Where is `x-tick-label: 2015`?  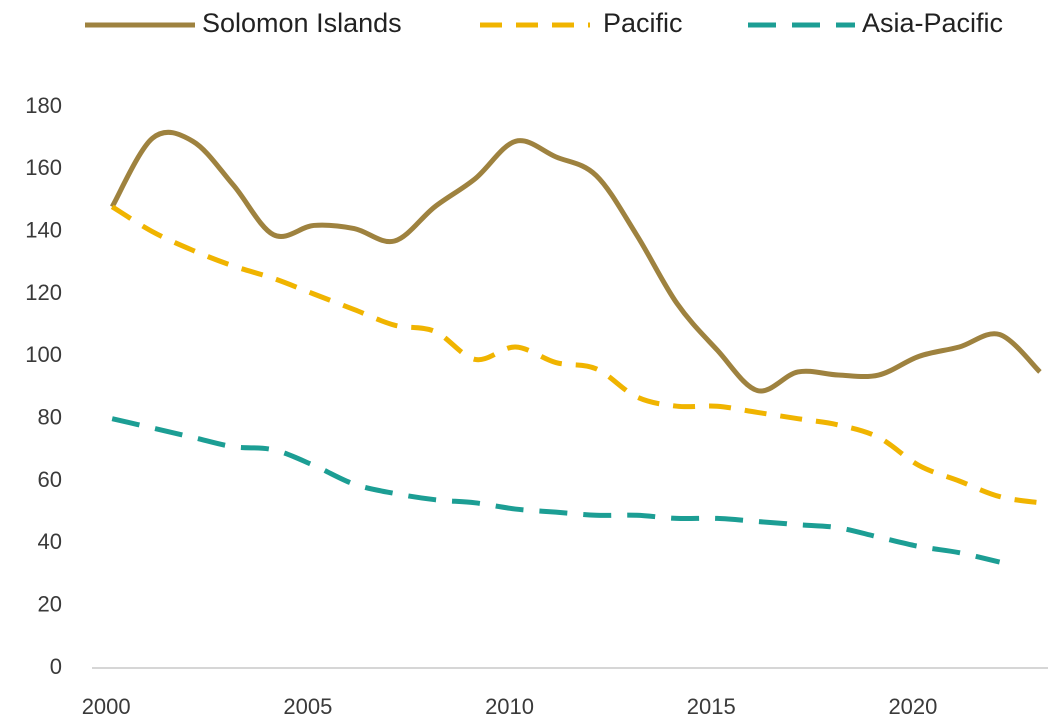 x-tick-label: 2015 is located at coordinates (711, 706).